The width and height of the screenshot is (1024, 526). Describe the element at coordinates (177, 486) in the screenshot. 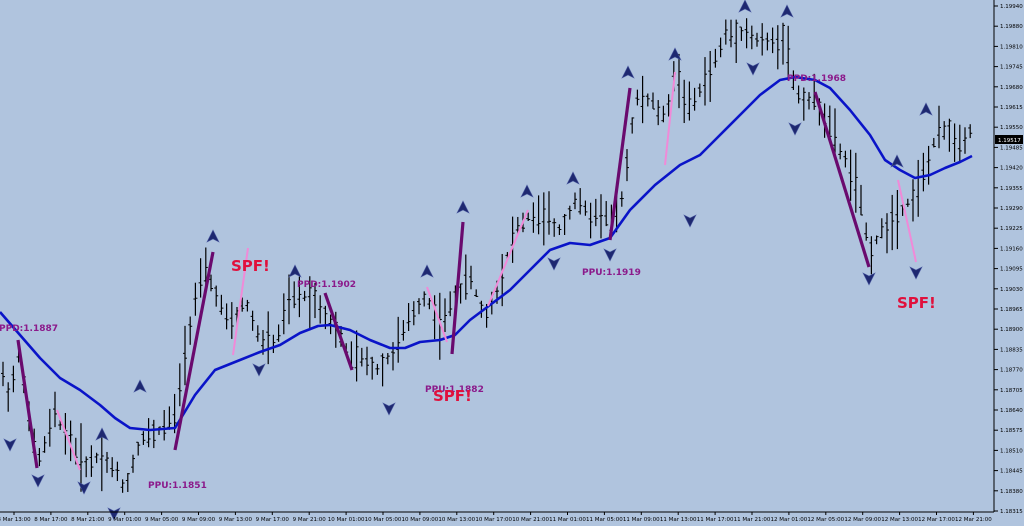

I see `pivot-price-label: PPU:1.1851` at that location.